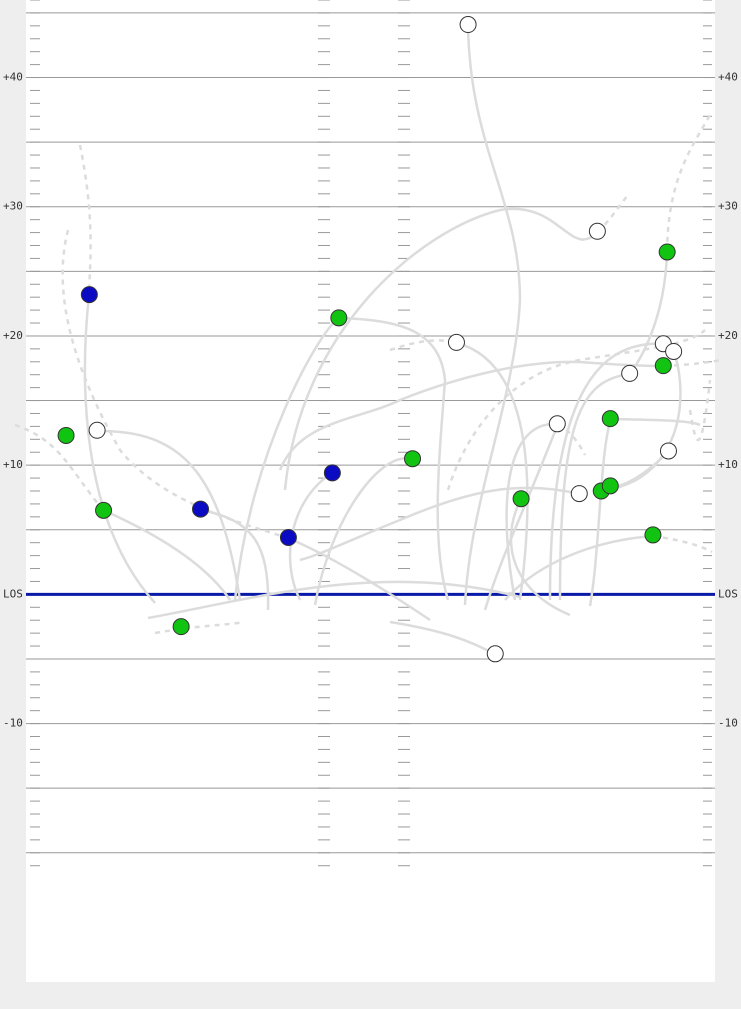 The height and width of the screenshot is (1009, 741). I want to click on y-tick-label: -10, so click(13, 723).